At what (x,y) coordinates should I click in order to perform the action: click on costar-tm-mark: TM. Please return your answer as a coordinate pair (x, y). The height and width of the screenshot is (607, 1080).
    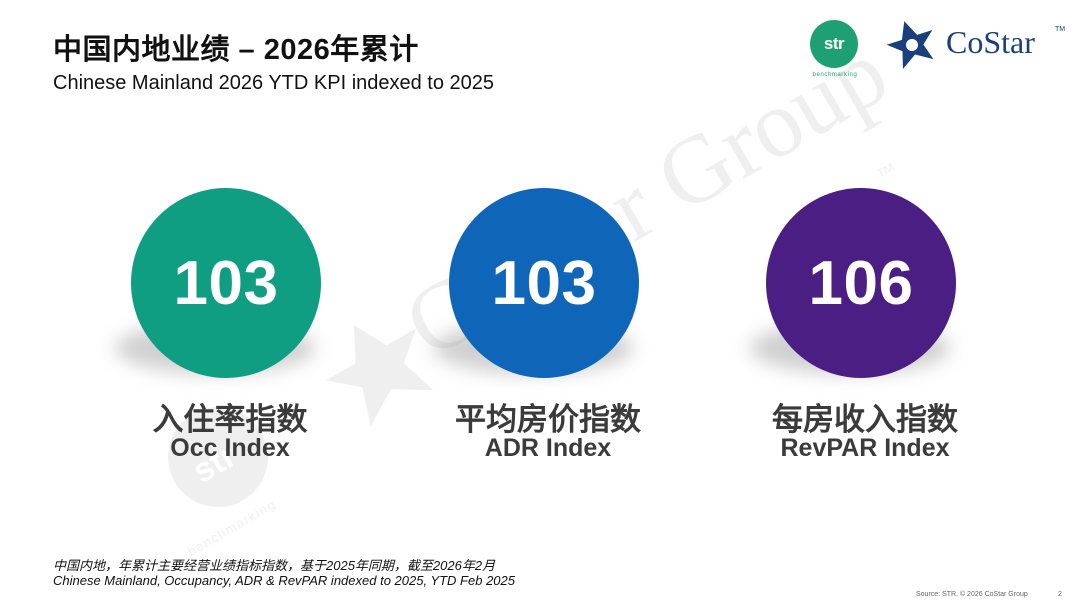
    Looking at the image, I should click on (1060, 29).